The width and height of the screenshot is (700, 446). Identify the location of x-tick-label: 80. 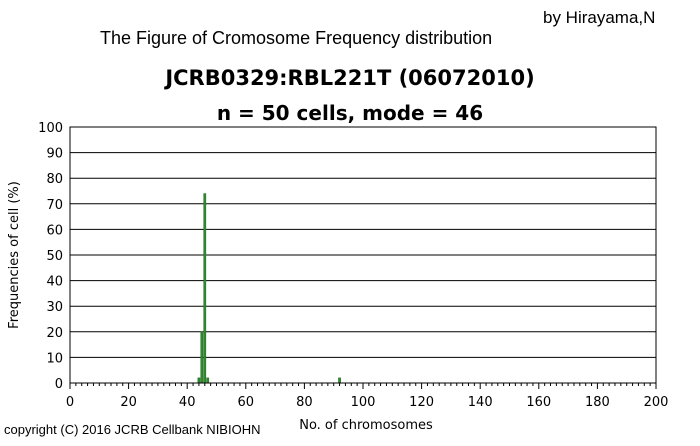
(304, 402).